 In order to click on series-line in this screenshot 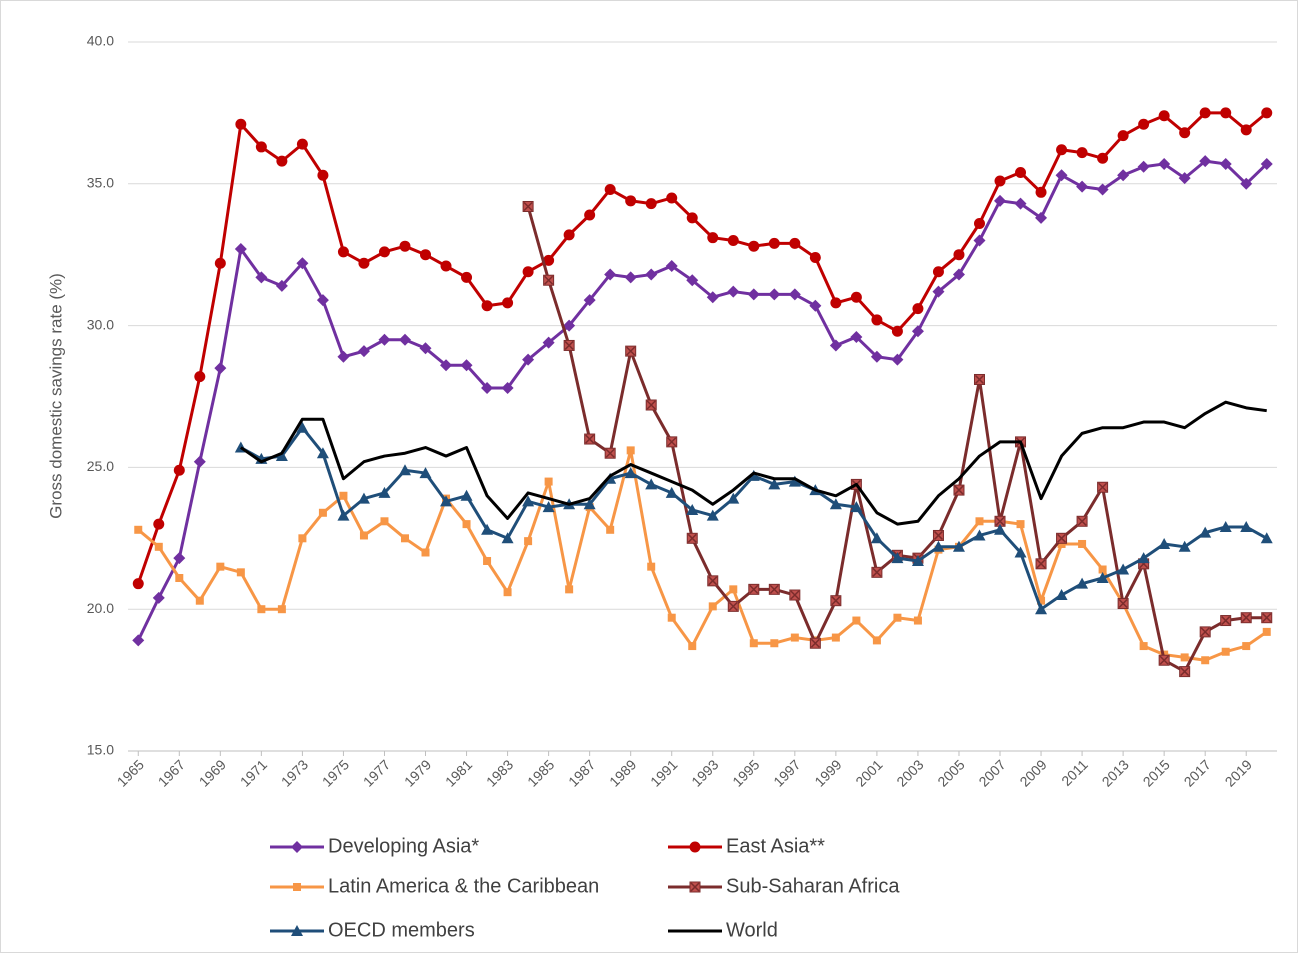, I will do `click(753, 463)`.